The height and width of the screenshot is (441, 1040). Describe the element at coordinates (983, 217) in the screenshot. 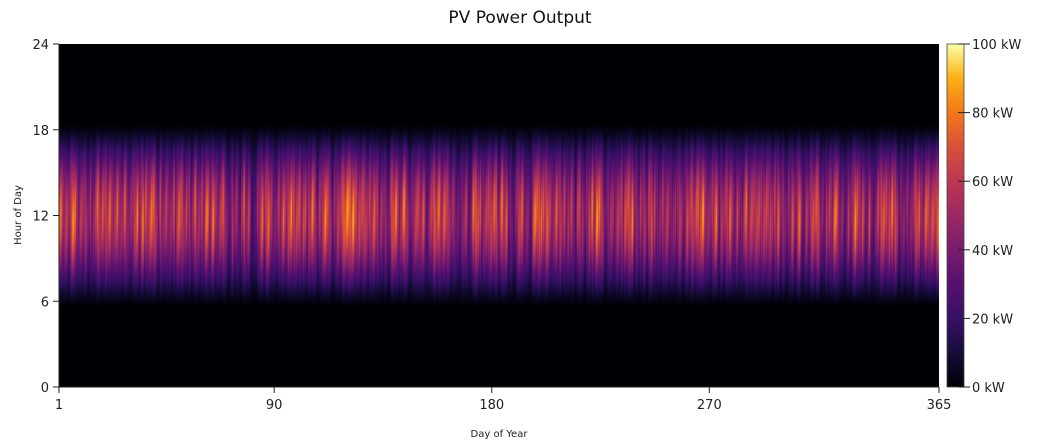

I see `colorbar: 0 kW 20 kW 40 kW 60 kW 80 kW 100 kW` at that location.